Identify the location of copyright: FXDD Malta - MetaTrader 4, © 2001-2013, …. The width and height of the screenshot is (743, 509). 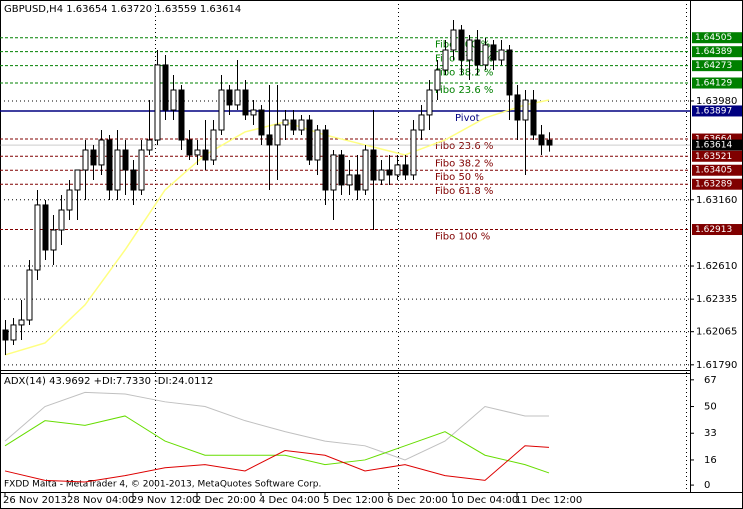
(162, 485).